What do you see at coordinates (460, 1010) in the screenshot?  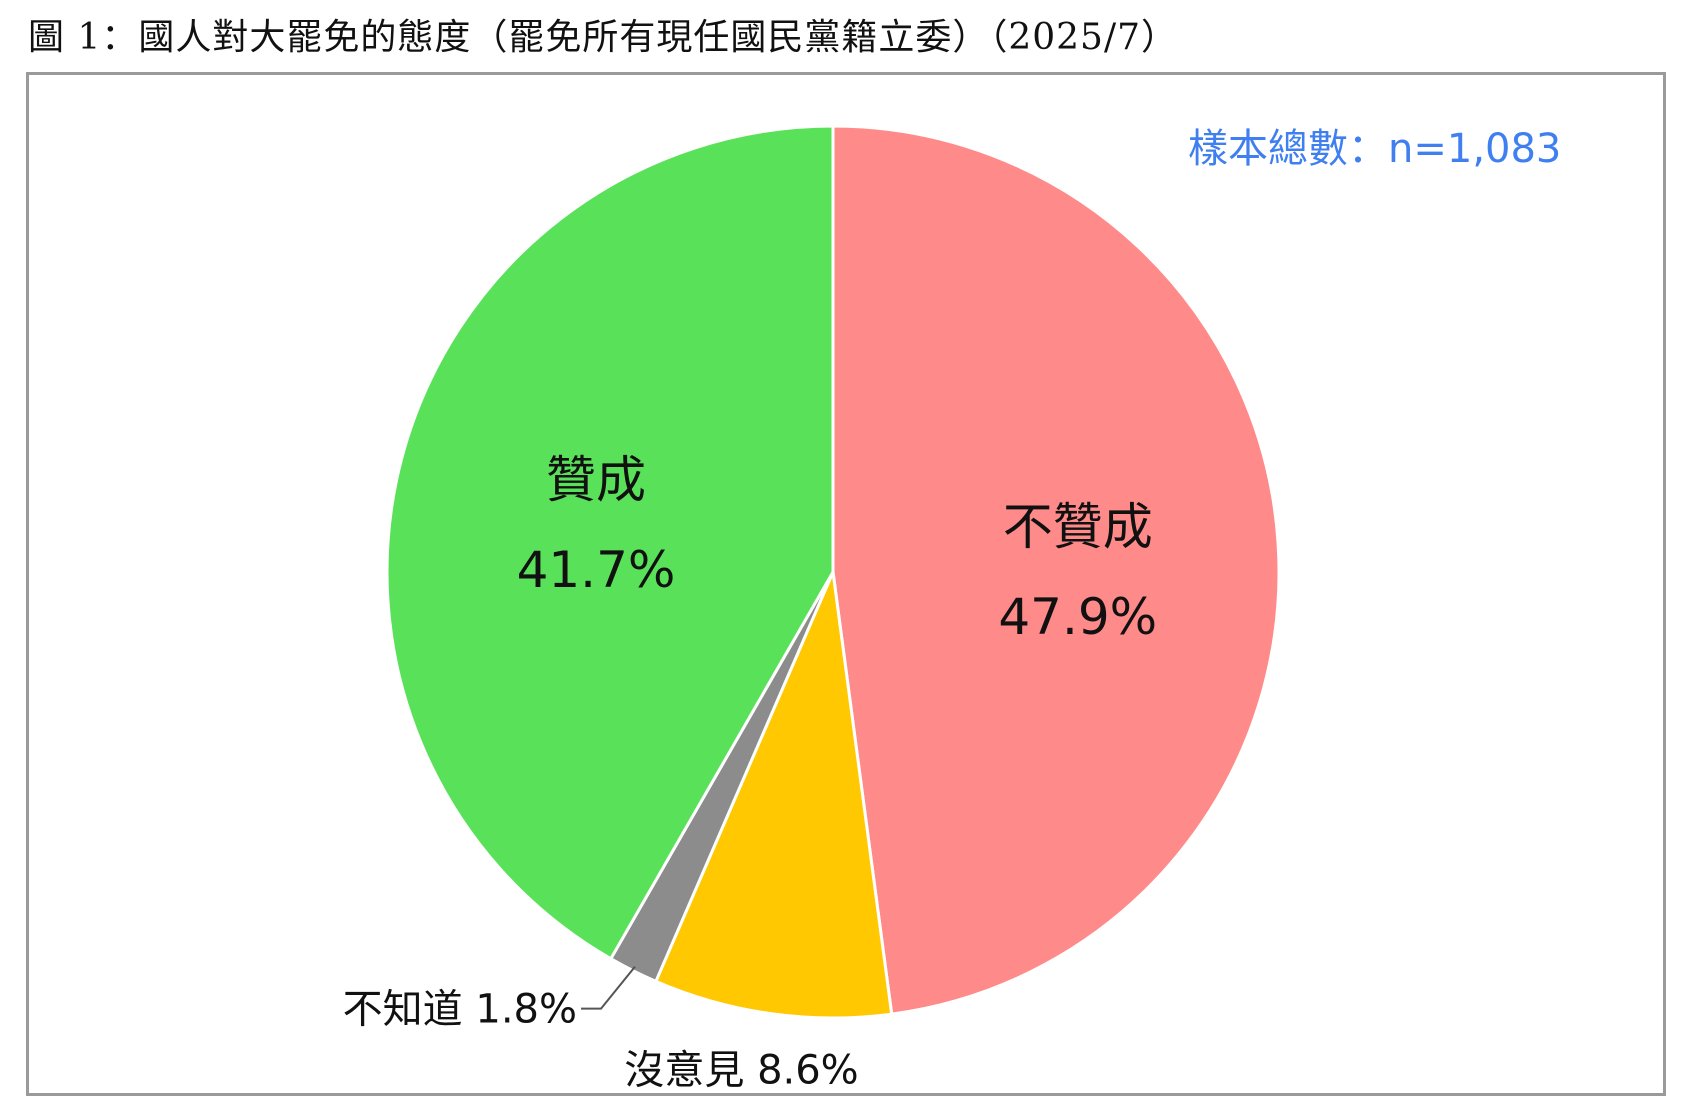 I see `slice-label-dont-know: 不知道 1.8%` at bounding box center [460, 1010].